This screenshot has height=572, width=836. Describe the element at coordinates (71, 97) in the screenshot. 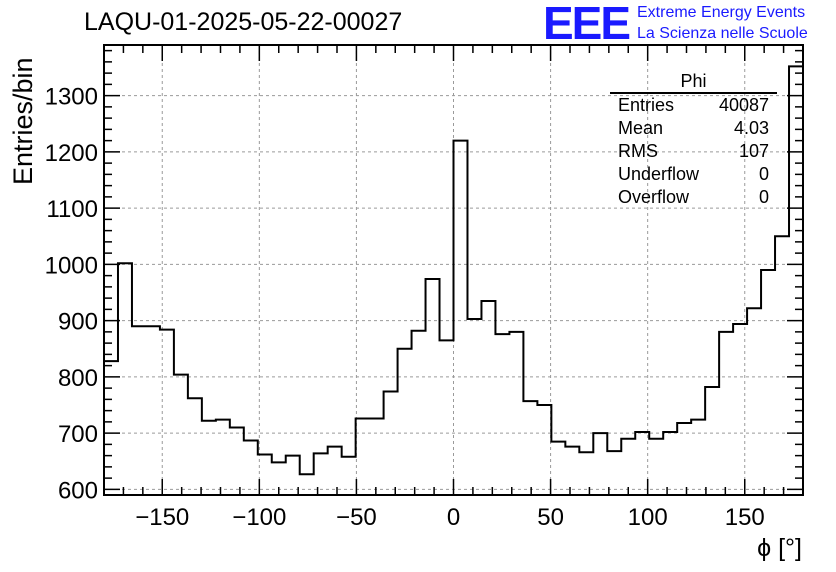

I see `y-tick-label: 1300` at that location.